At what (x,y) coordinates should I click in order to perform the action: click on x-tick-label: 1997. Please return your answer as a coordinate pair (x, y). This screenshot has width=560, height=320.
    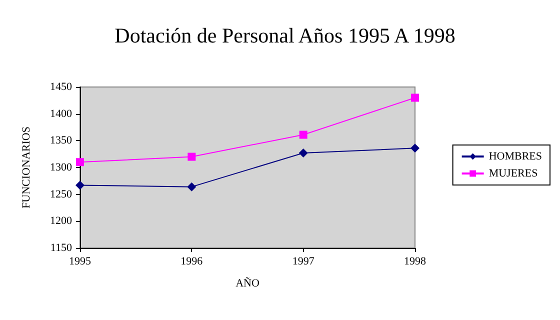
    Looking at the image, I should click on (303, 262).